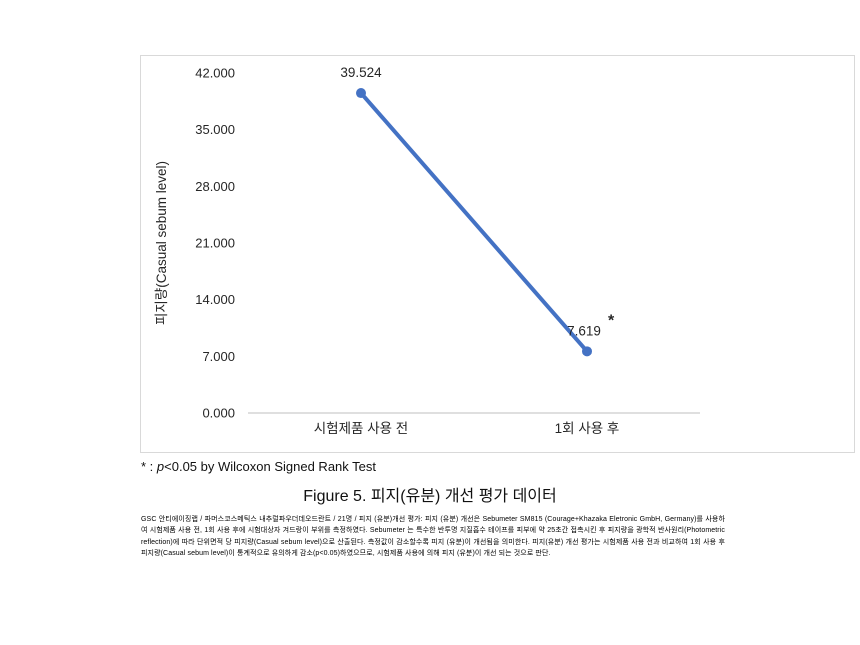  I want to click on figure-caption: Figure 5. 피지(유분) 개선 평가 데이터, so click(430, 496).